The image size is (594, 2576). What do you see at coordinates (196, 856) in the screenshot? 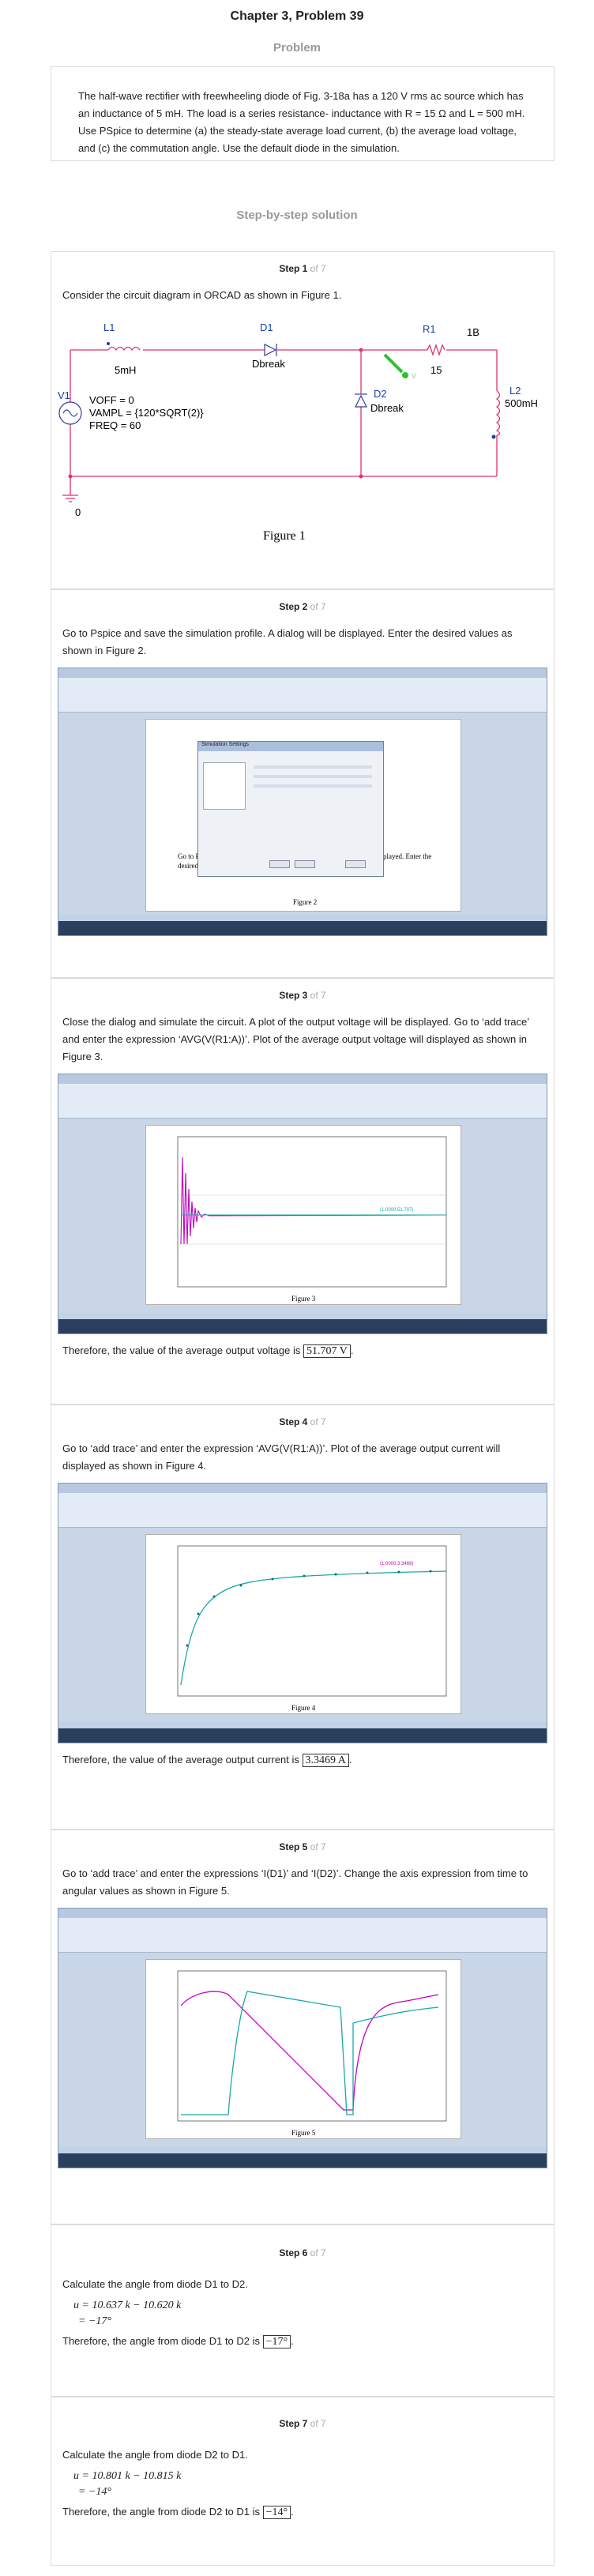
I see `fig2-doc-text: Go to Pspice` at bounding box center [196, 856].